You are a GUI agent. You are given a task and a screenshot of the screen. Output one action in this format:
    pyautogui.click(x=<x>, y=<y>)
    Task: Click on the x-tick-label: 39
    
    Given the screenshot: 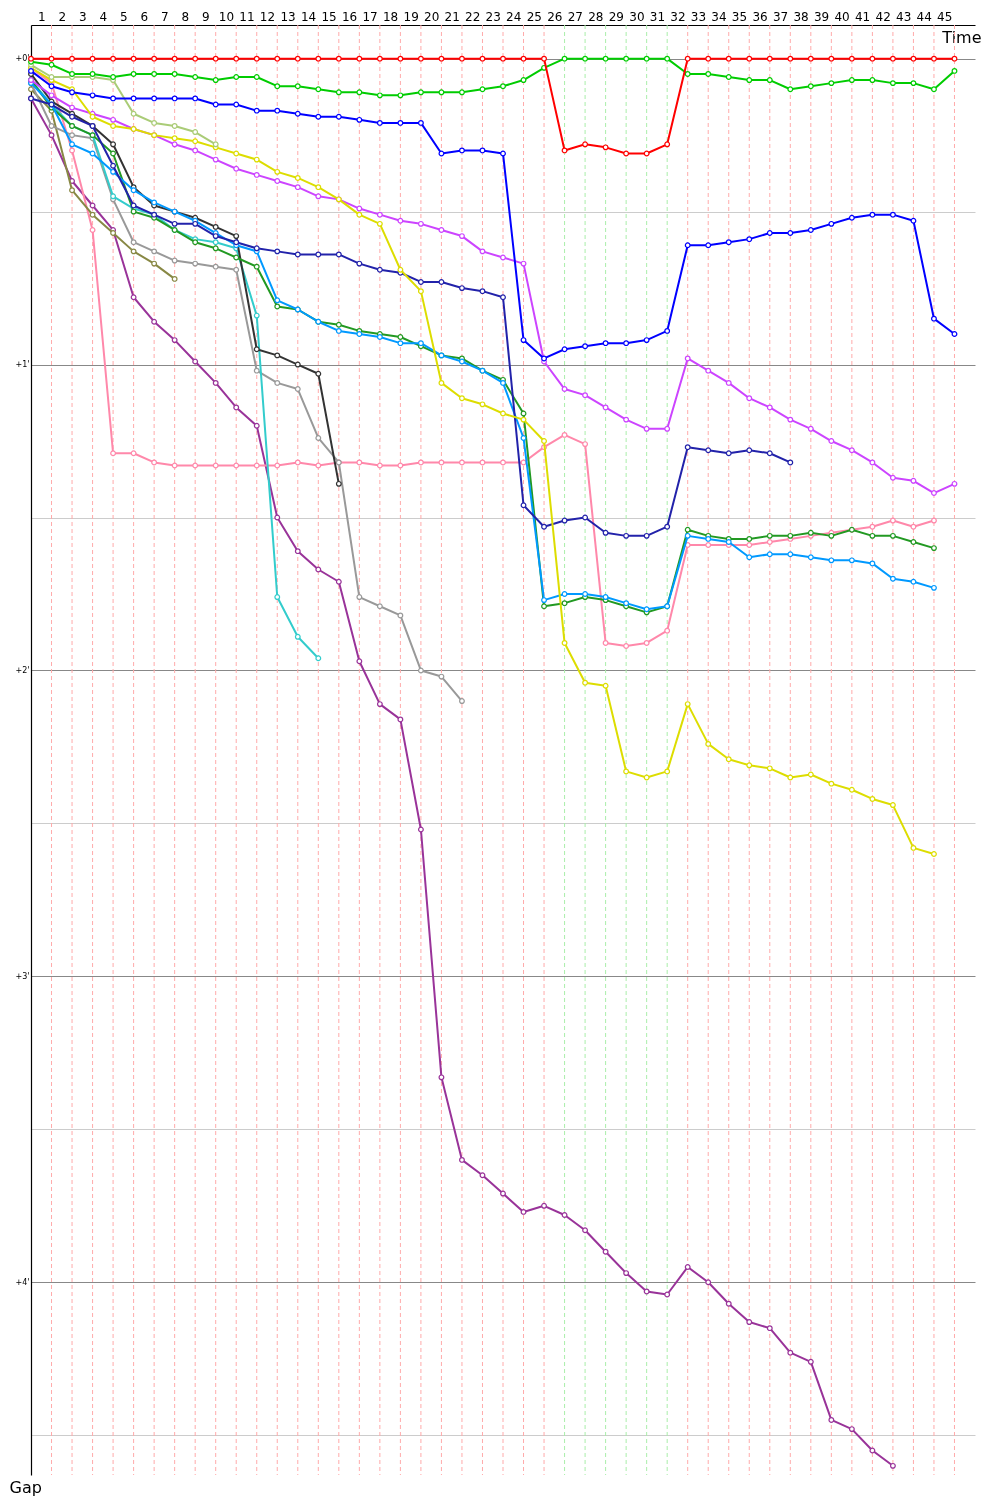 What is the action you would take?
    pyautogui.click(x=821, y=16)
    